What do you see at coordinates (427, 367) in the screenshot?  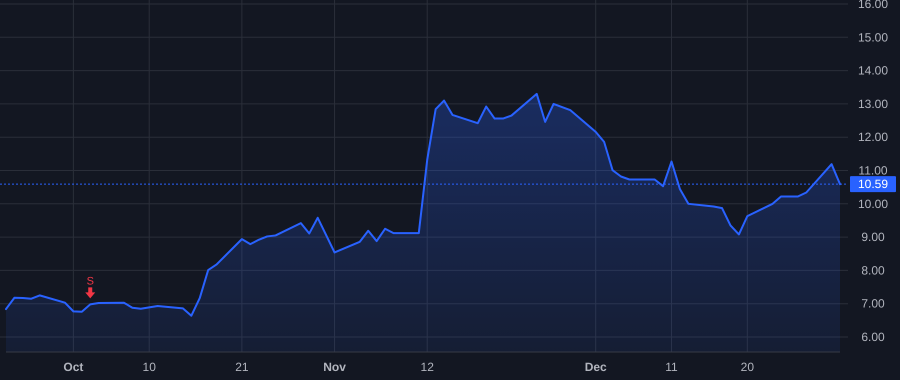 I see `x-tick-label: 12` at bounding box center [427, 367].